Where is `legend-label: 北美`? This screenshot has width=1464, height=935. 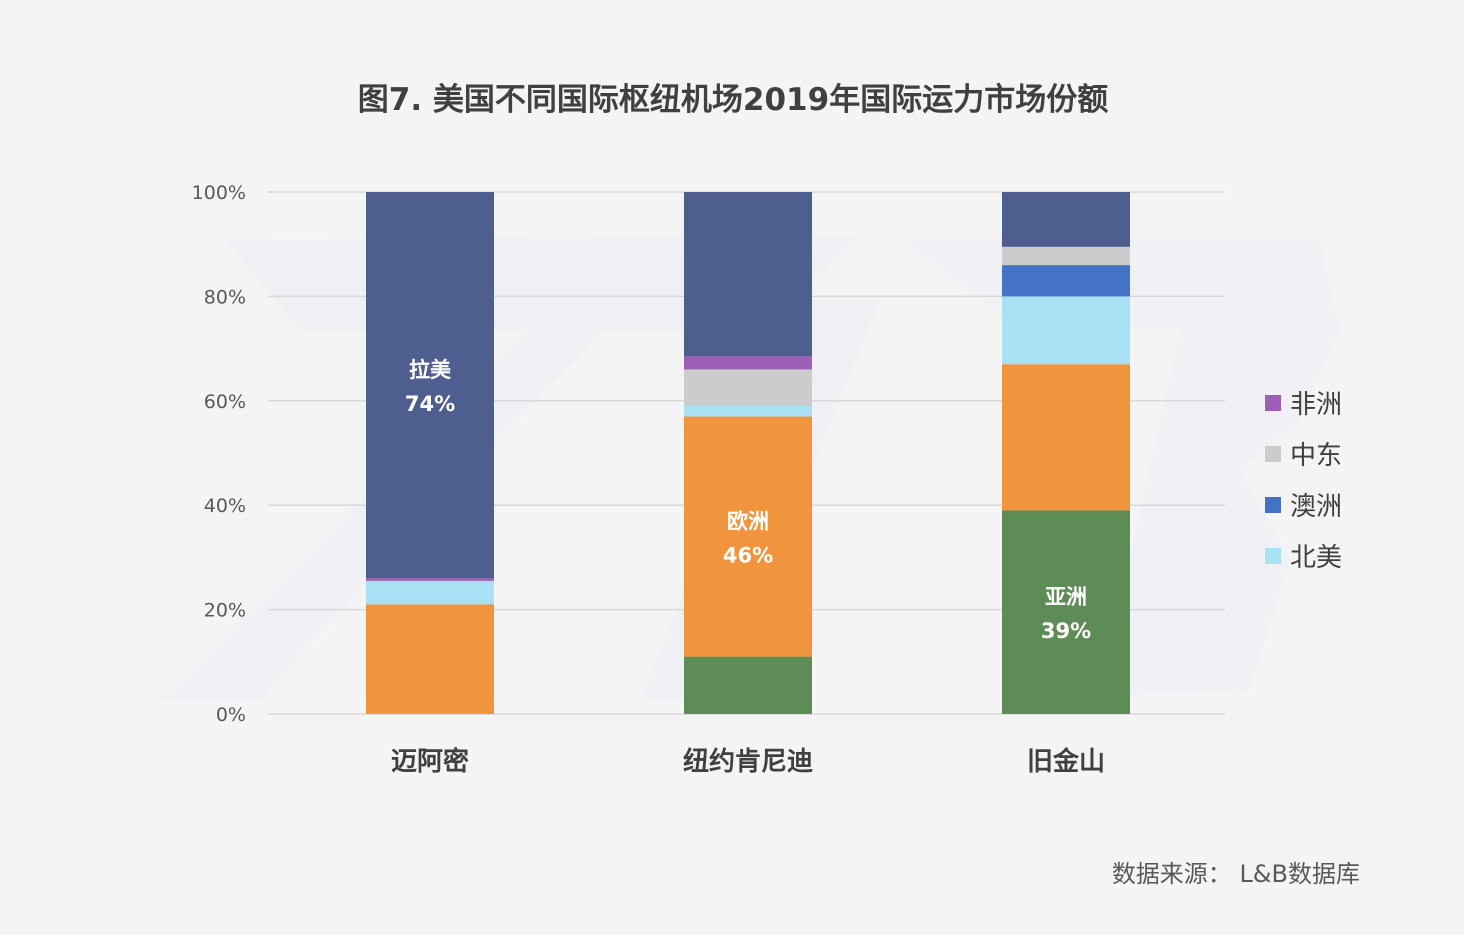 legend-label: 北美 is located at coordinates (1316, 558).